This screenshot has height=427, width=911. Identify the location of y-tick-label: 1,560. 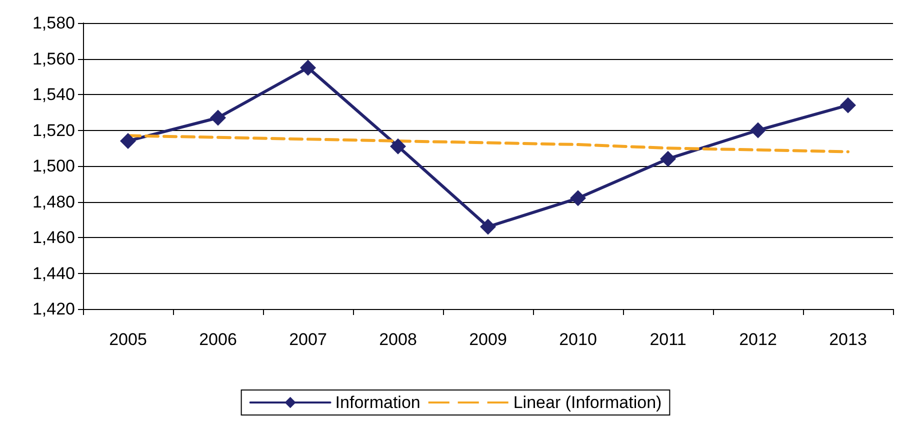
(53, 58).